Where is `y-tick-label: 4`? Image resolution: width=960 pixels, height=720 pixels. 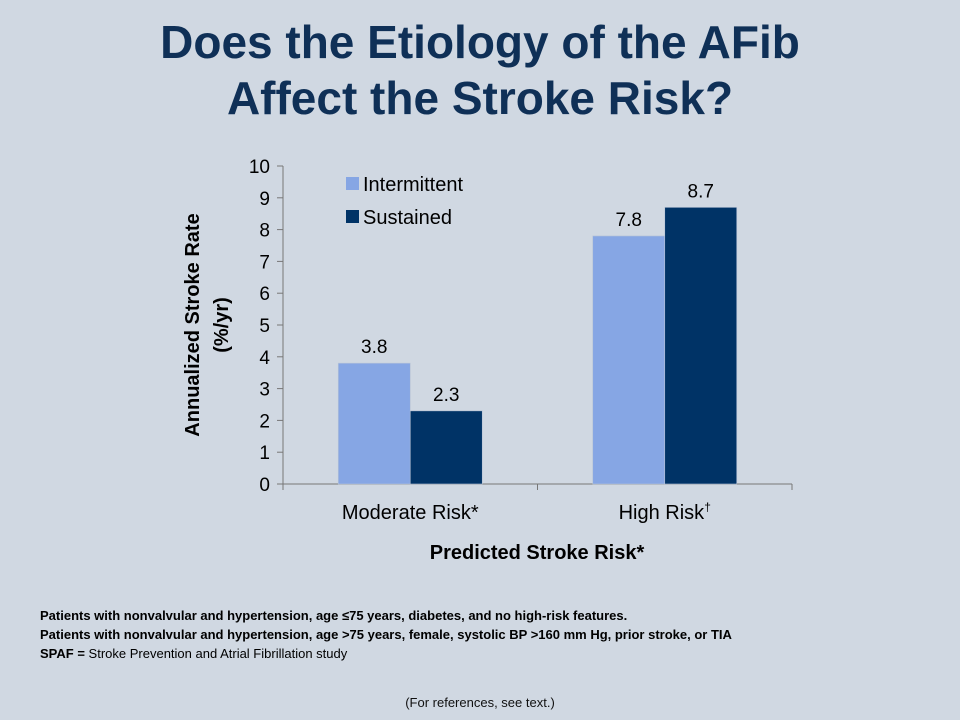 y-tick-label: 4 is located at coordinates (264, 358).